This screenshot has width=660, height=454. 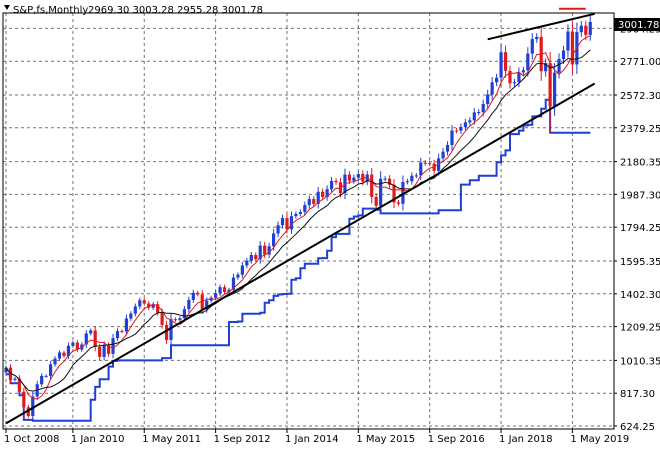 What do you see at coordinates (637, 394) in the screenshot?
I see `y-tick-label: 817.30` at bounding box center [637, 394].